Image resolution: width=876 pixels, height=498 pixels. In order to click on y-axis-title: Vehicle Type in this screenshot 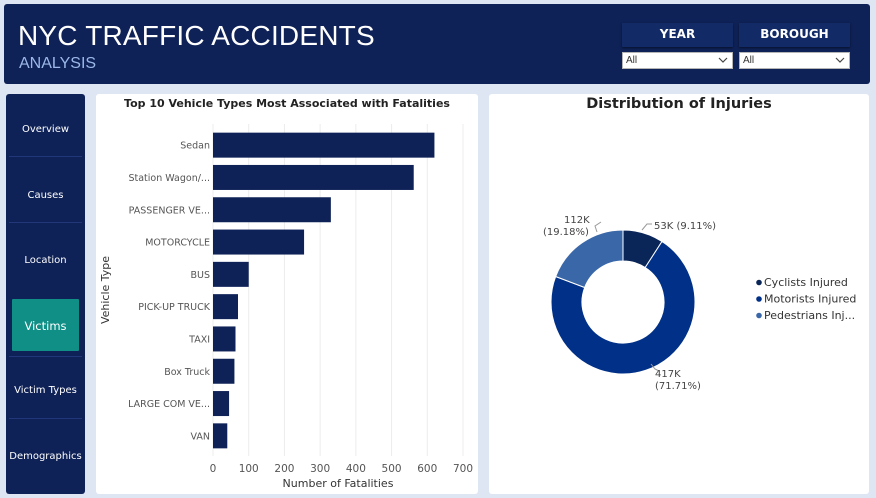, I will do `click(105, 290)`.